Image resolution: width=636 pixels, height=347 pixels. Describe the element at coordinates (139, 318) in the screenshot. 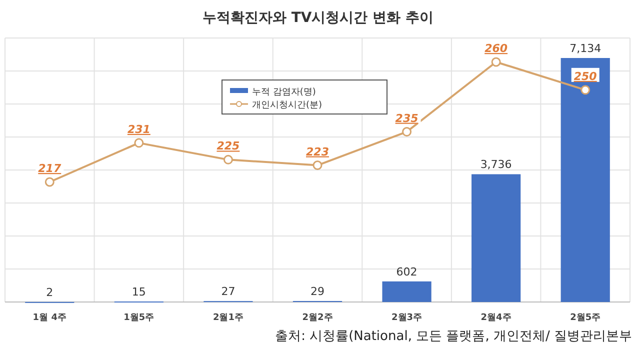

I see `x-tick-label: 1월5주` at that location.